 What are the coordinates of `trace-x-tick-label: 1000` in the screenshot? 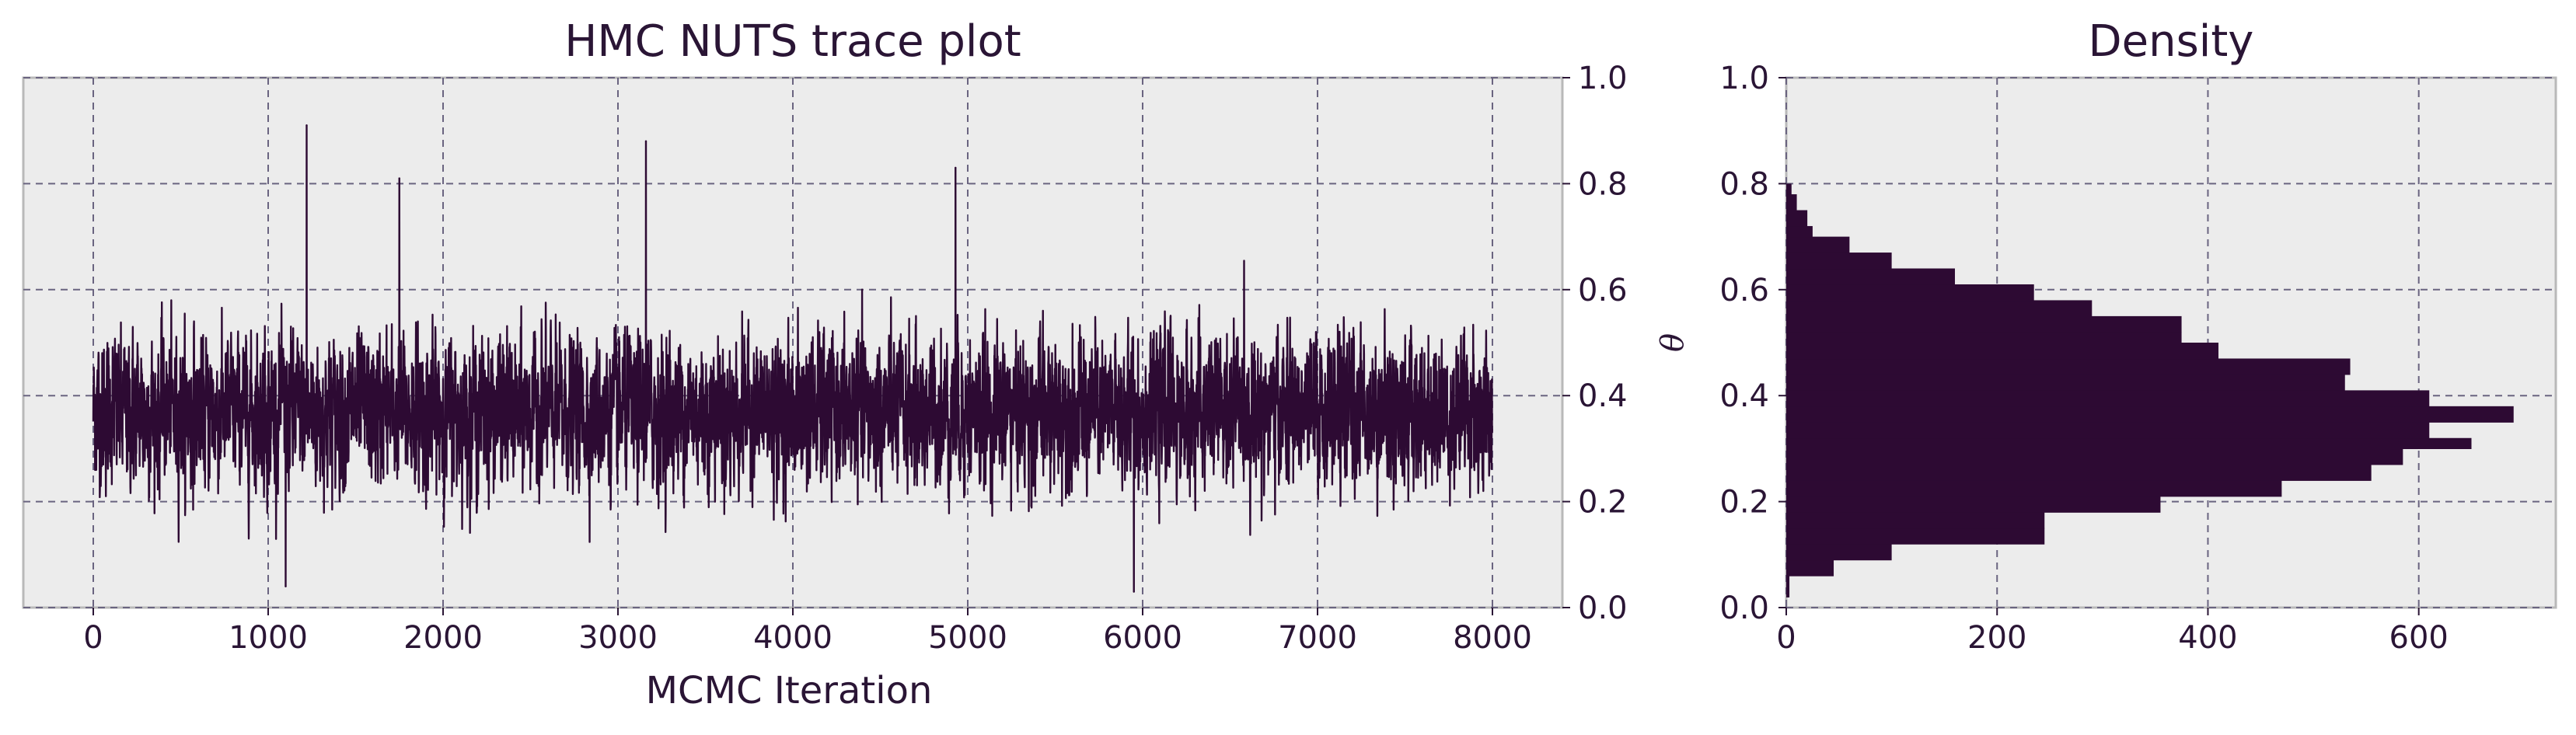 It's located at (268, 638).